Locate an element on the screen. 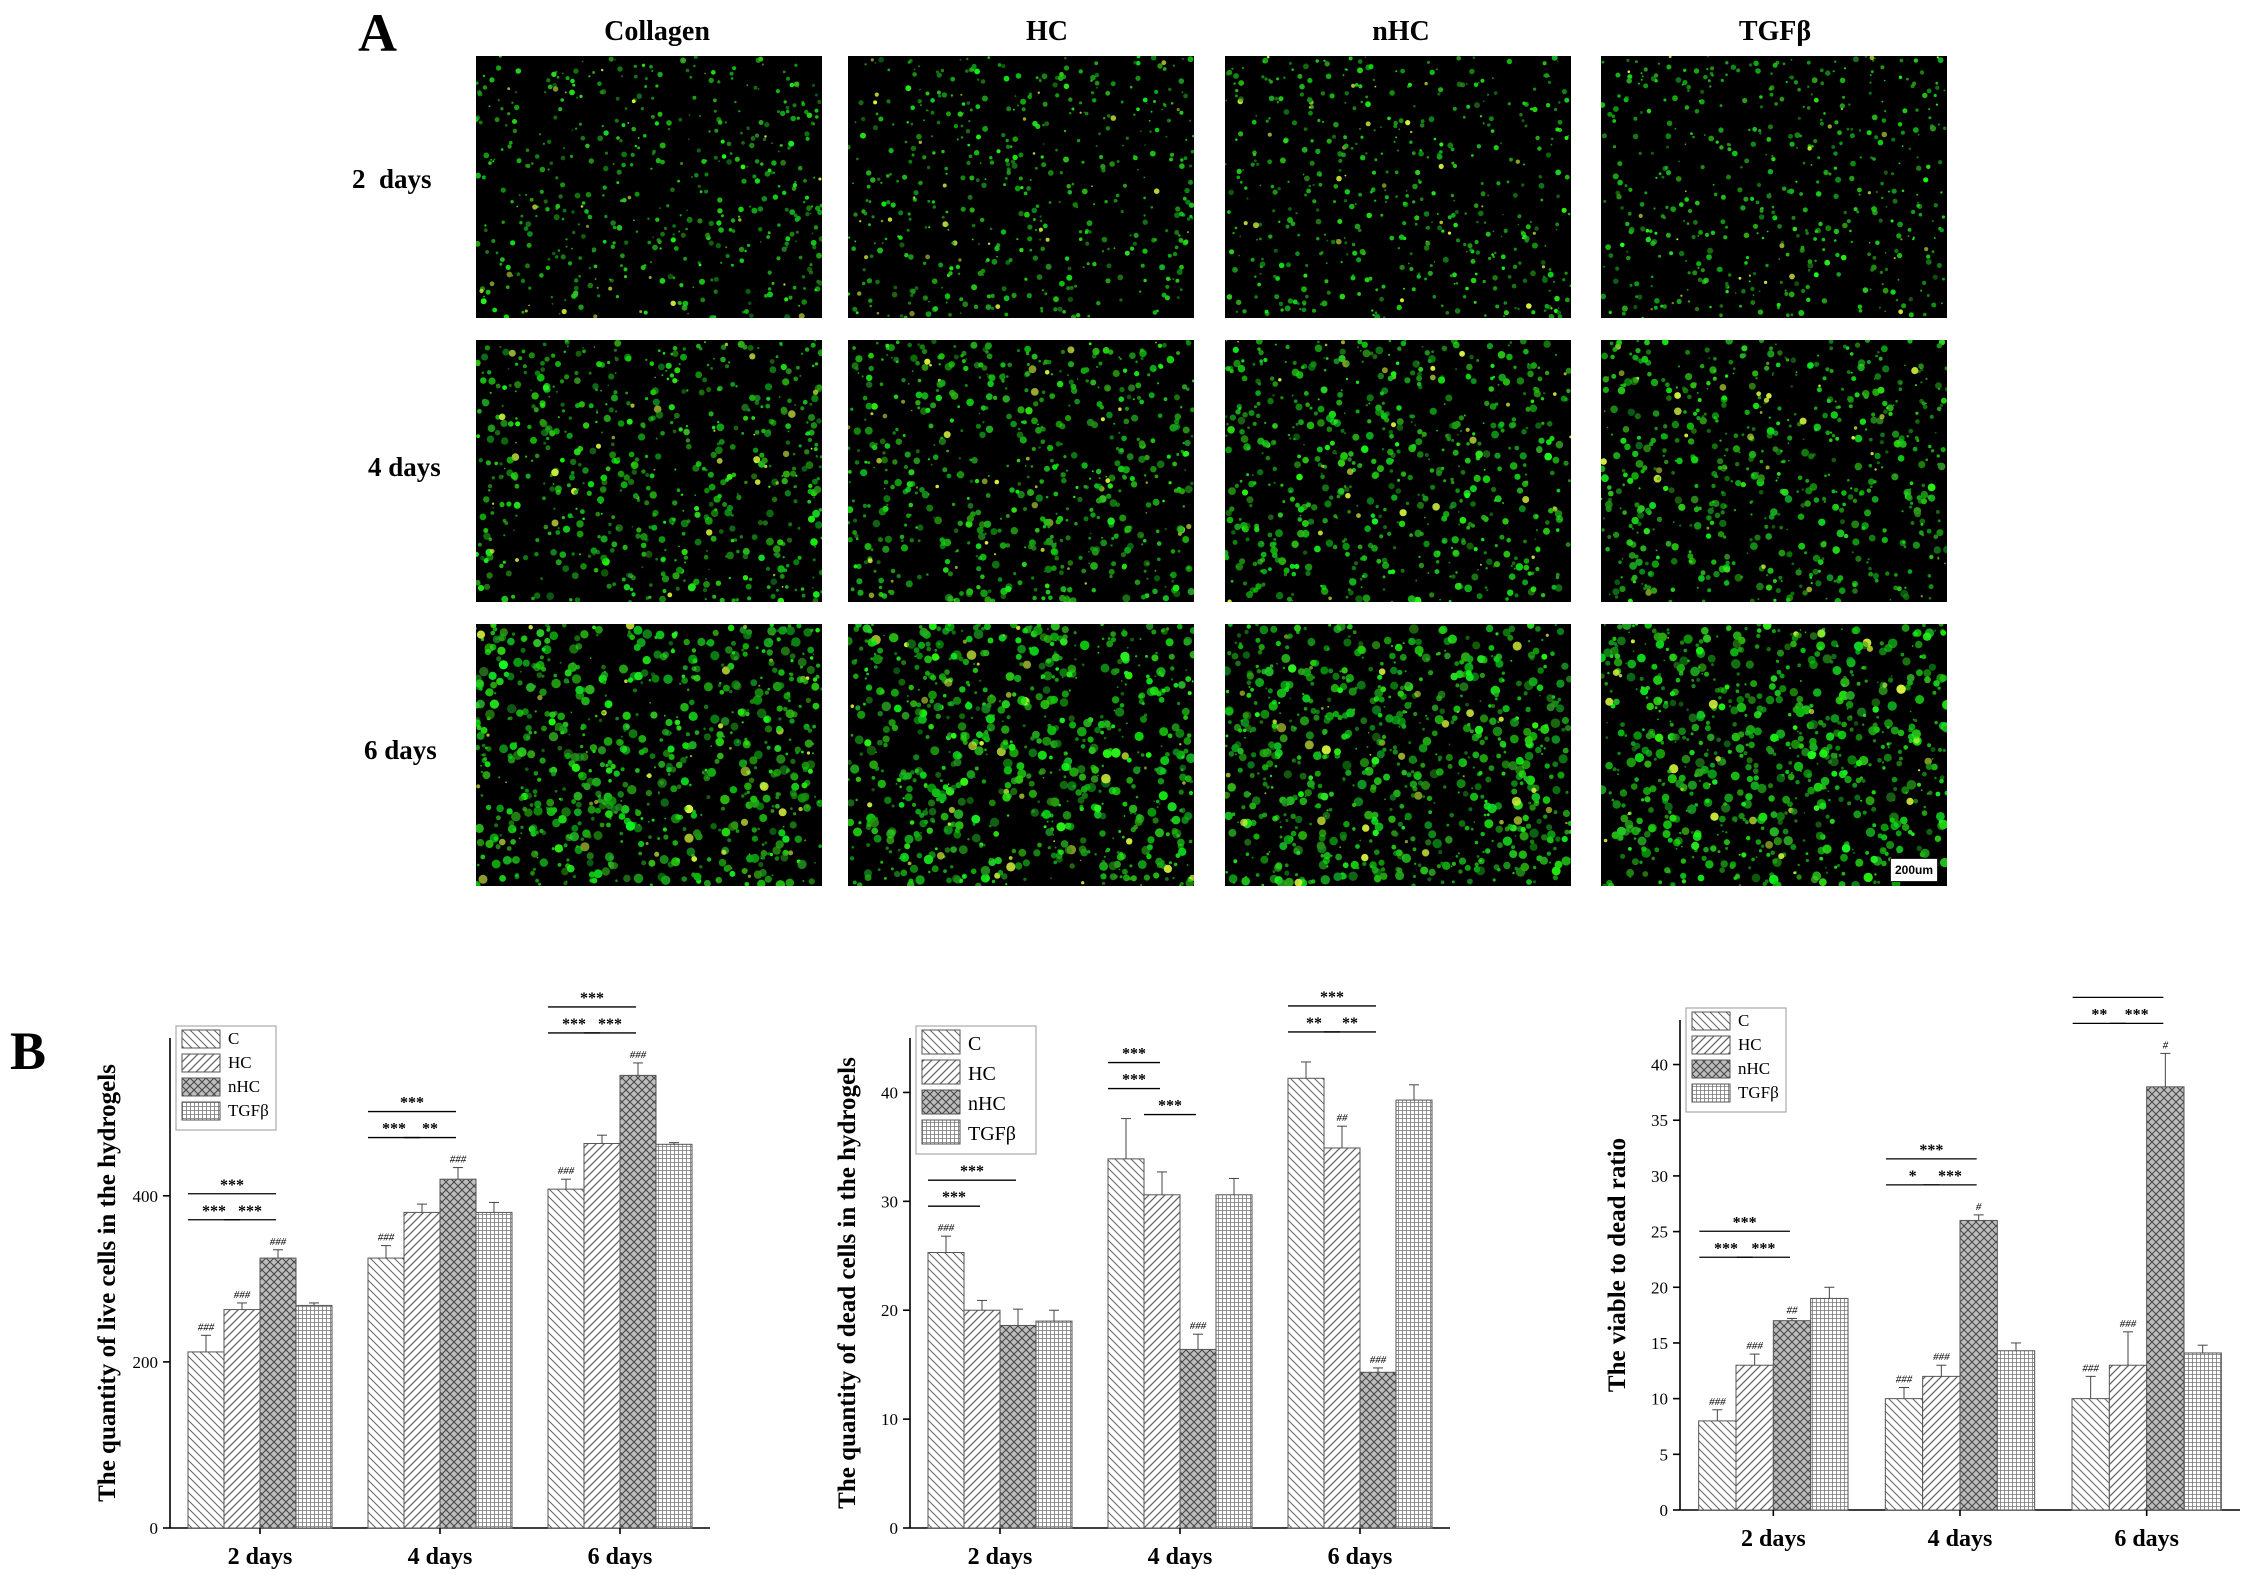 The width and height of the screenshot is (2268, 1596). micrograph-tgf-6d is located at coordinates (1774, 755).